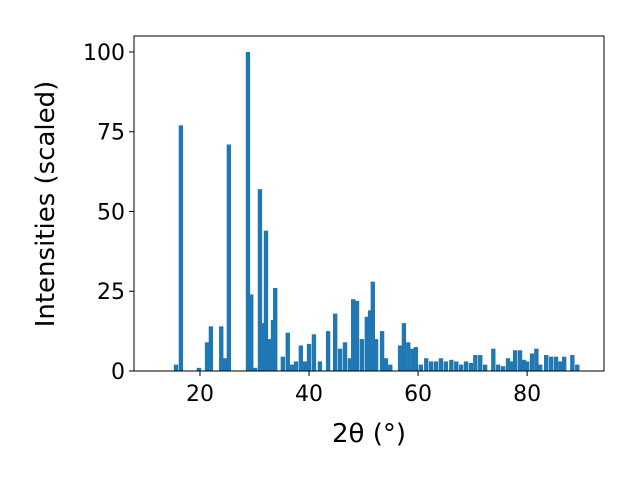 The image size is (640, 480). Describe the element at coordinates (369, 434) in the screenshot. I see `x-axis-label: 2θ (°)` at that location.